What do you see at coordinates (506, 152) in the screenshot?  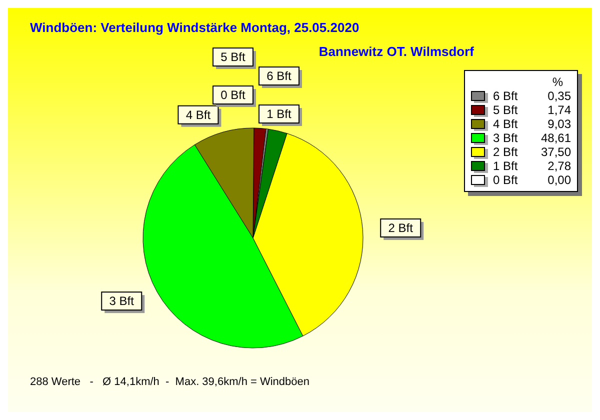 I see `legend-label: 2 Bft` at bounding box center [506, 152].